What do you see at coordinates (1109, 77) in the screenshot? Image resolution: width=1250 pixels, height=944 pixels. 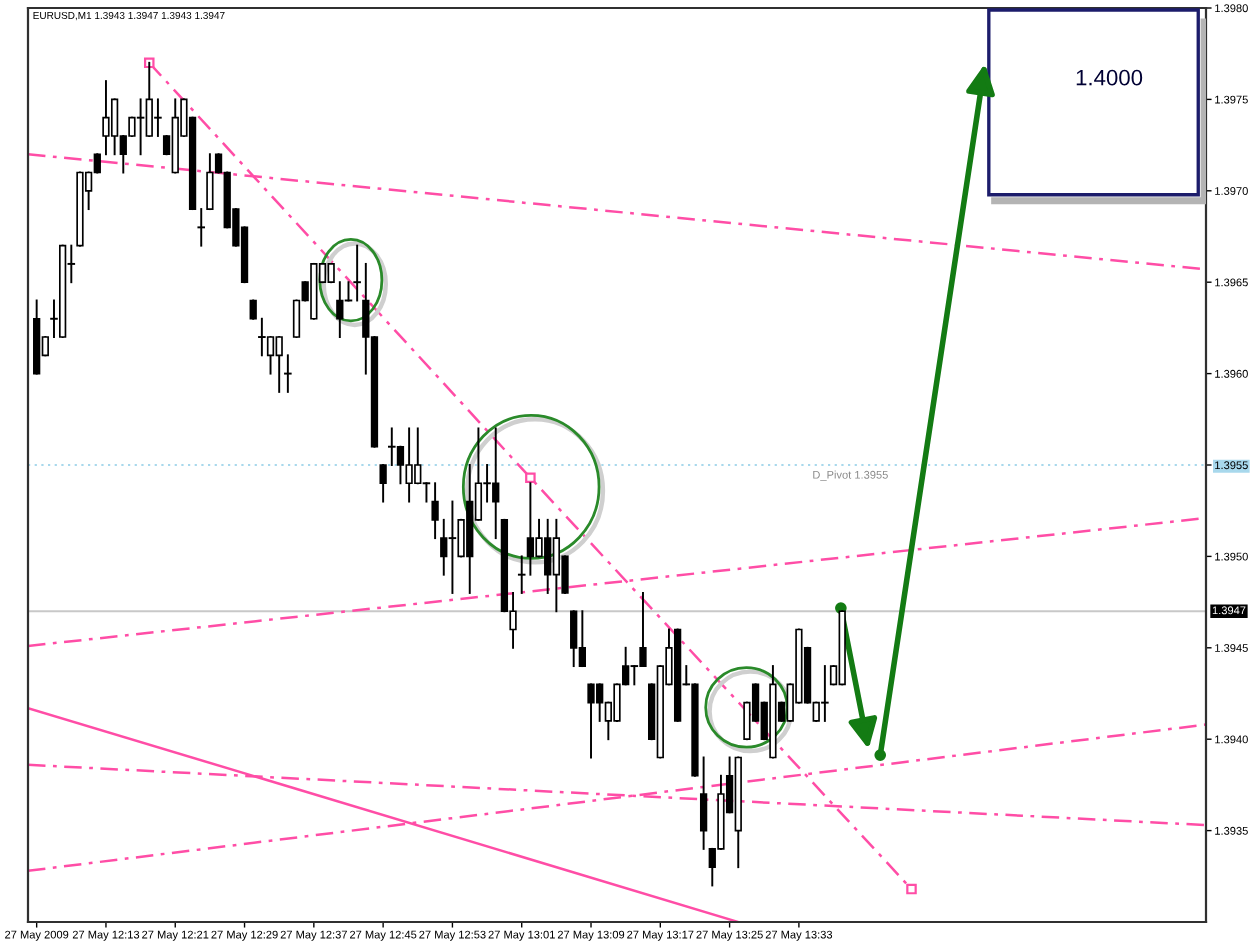 I see `annotation: 1.4000` at bounding box center [1109, 77].